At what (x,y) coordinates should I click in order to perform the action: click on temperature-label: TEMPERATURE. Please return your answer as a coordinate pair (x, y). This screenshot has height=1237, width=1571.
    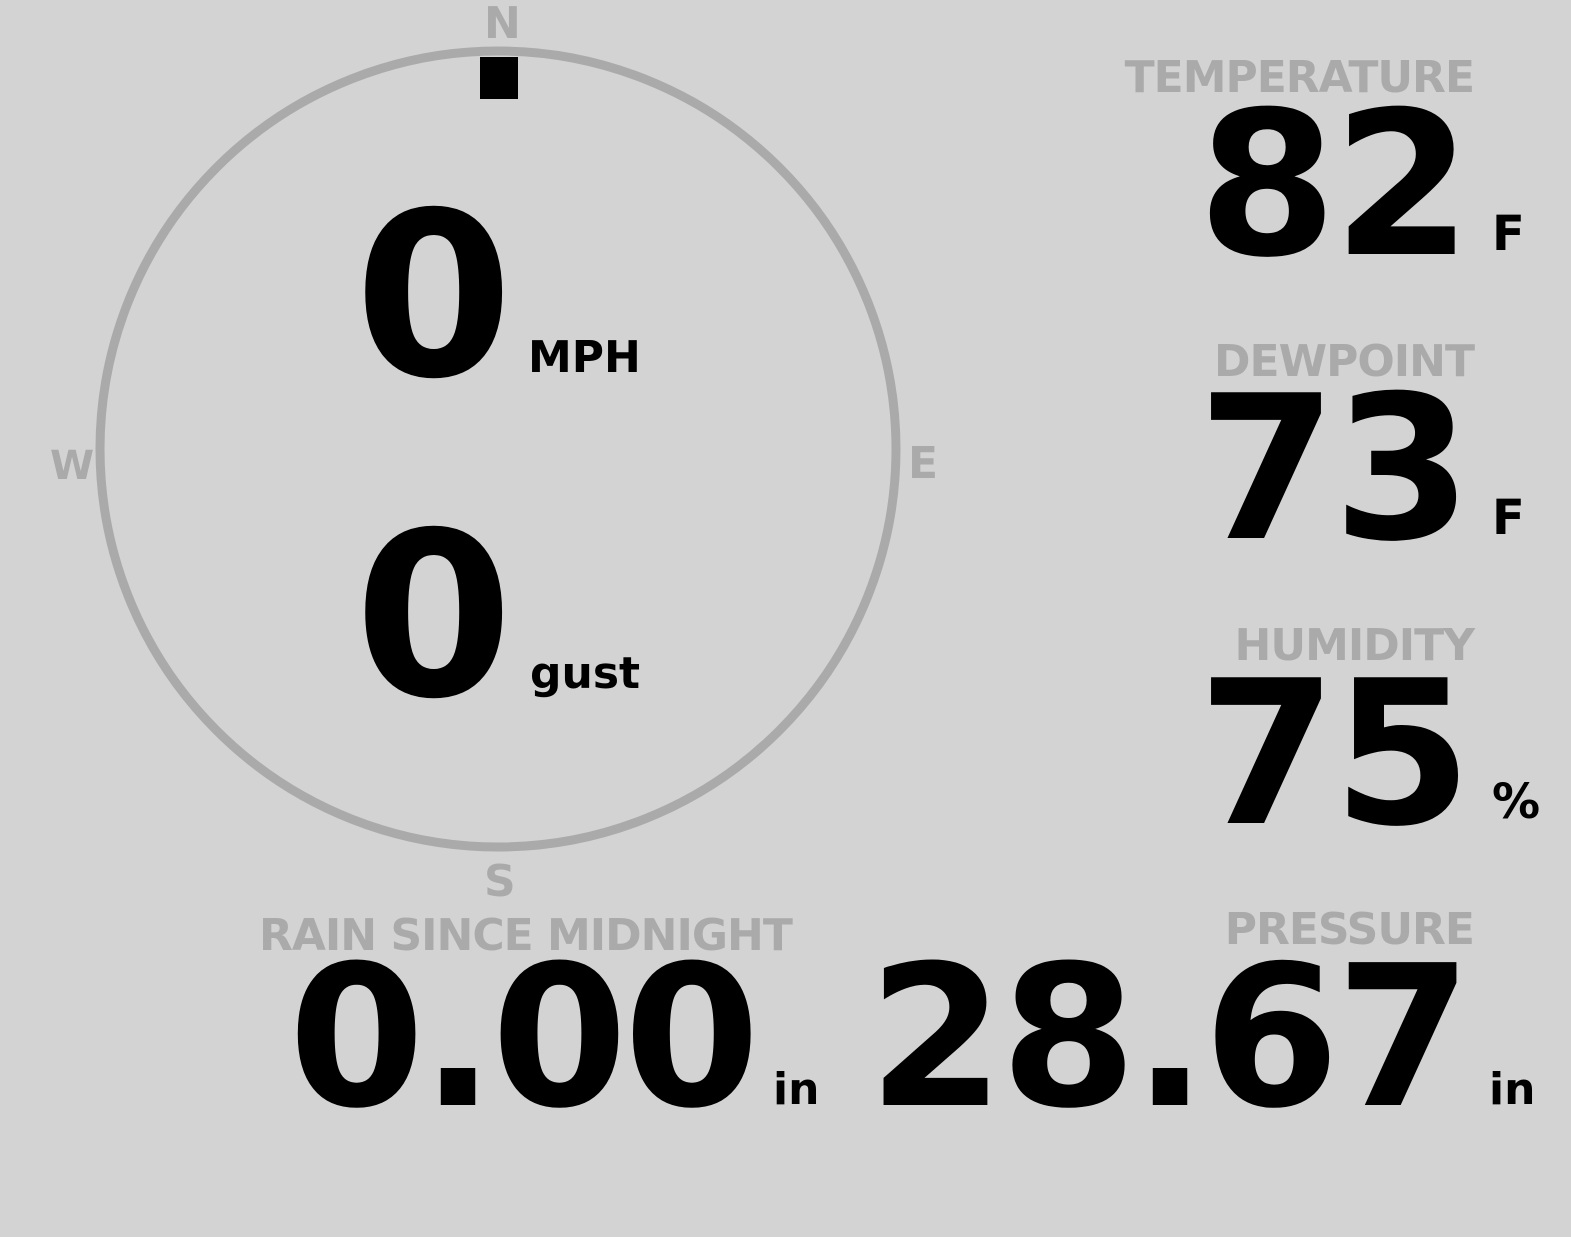
    Looking at the image, I should click on (1299, 77).